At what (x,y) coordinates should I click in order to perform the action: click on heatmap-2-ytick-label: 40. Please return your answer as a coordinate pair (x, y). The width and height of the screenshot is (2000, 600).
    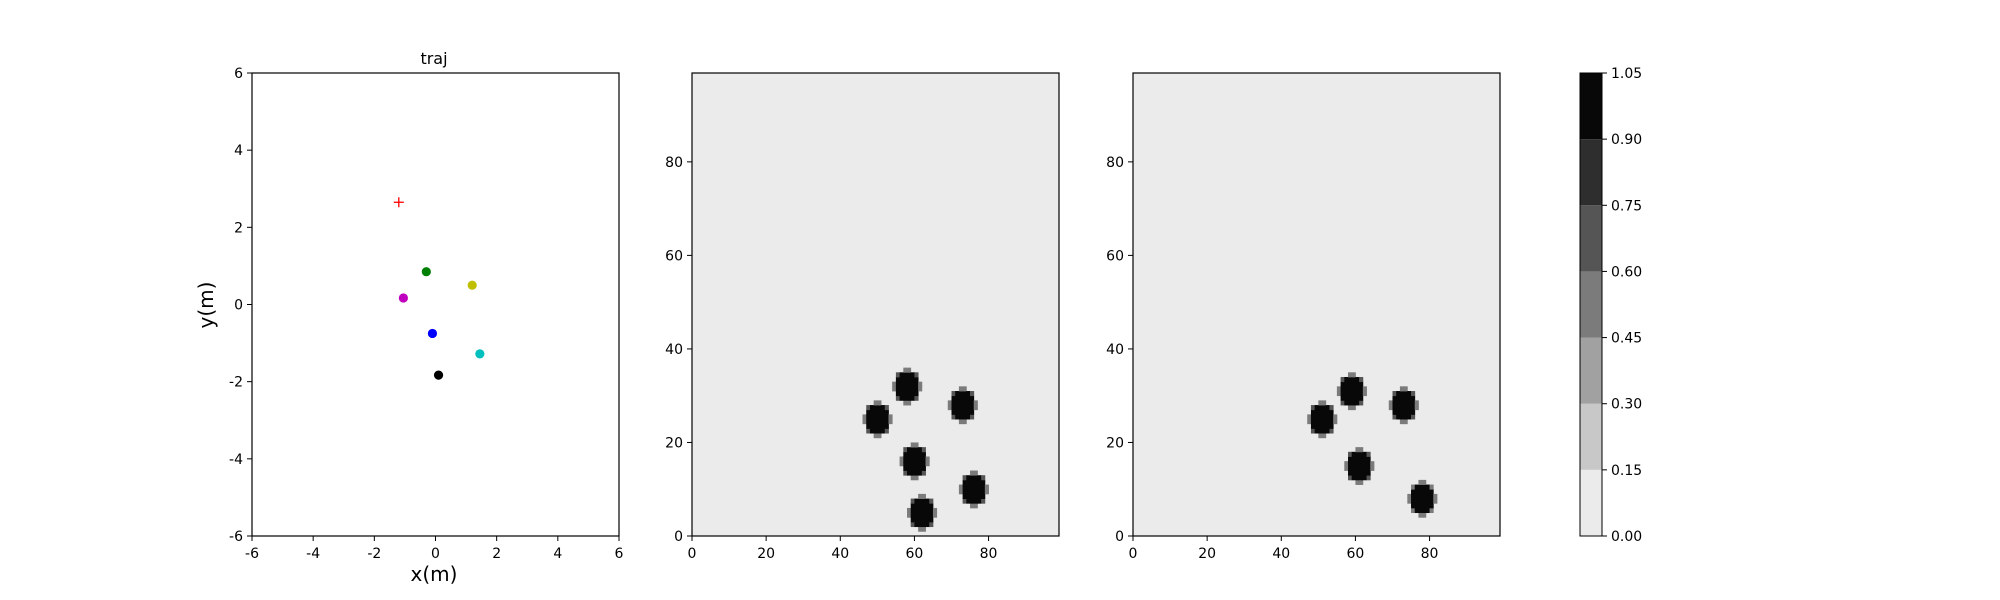
    Looking at the image, I should click on (1115, 350).